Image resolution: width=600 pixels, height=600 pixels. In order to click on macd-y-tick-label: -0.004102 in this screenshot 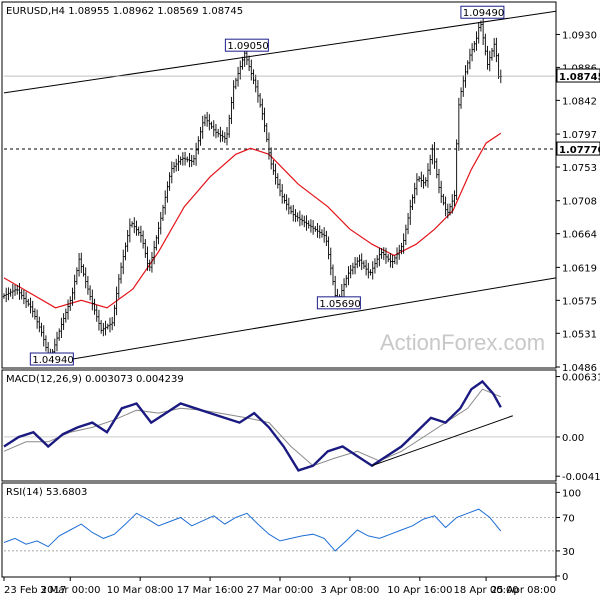, I will do `click(581, 477)`.